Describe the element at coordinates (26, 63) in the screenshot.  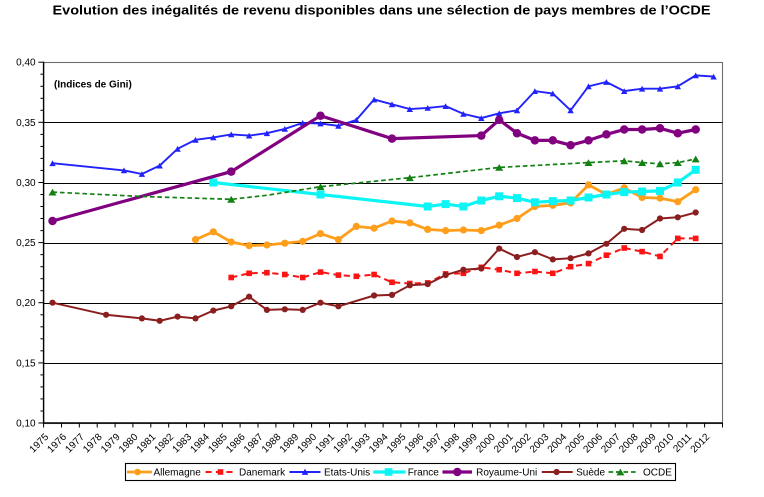
I see `svg-text: 0,40` at that location.